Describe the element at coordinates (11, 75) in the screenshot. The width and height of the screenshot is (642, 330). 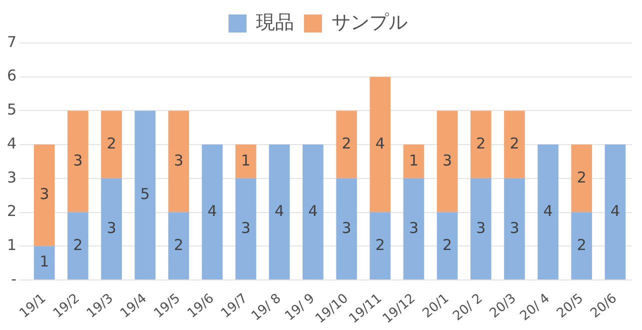
I see `y-tick-label: 6` at that location.